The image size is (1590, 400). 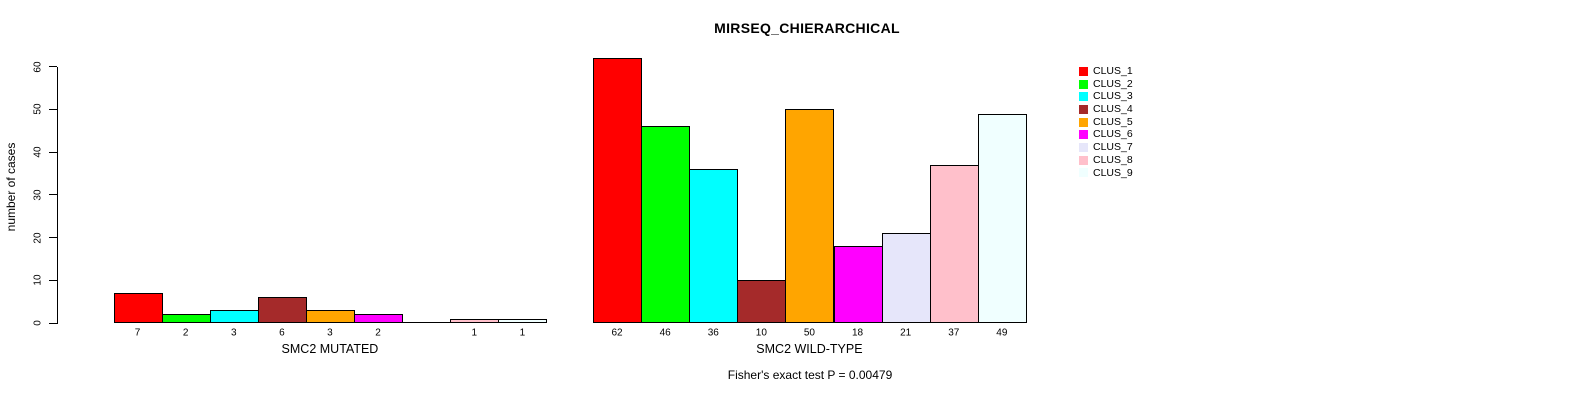 I want to click on legend-label: CLUS_7, so click(x=1113, y=147).